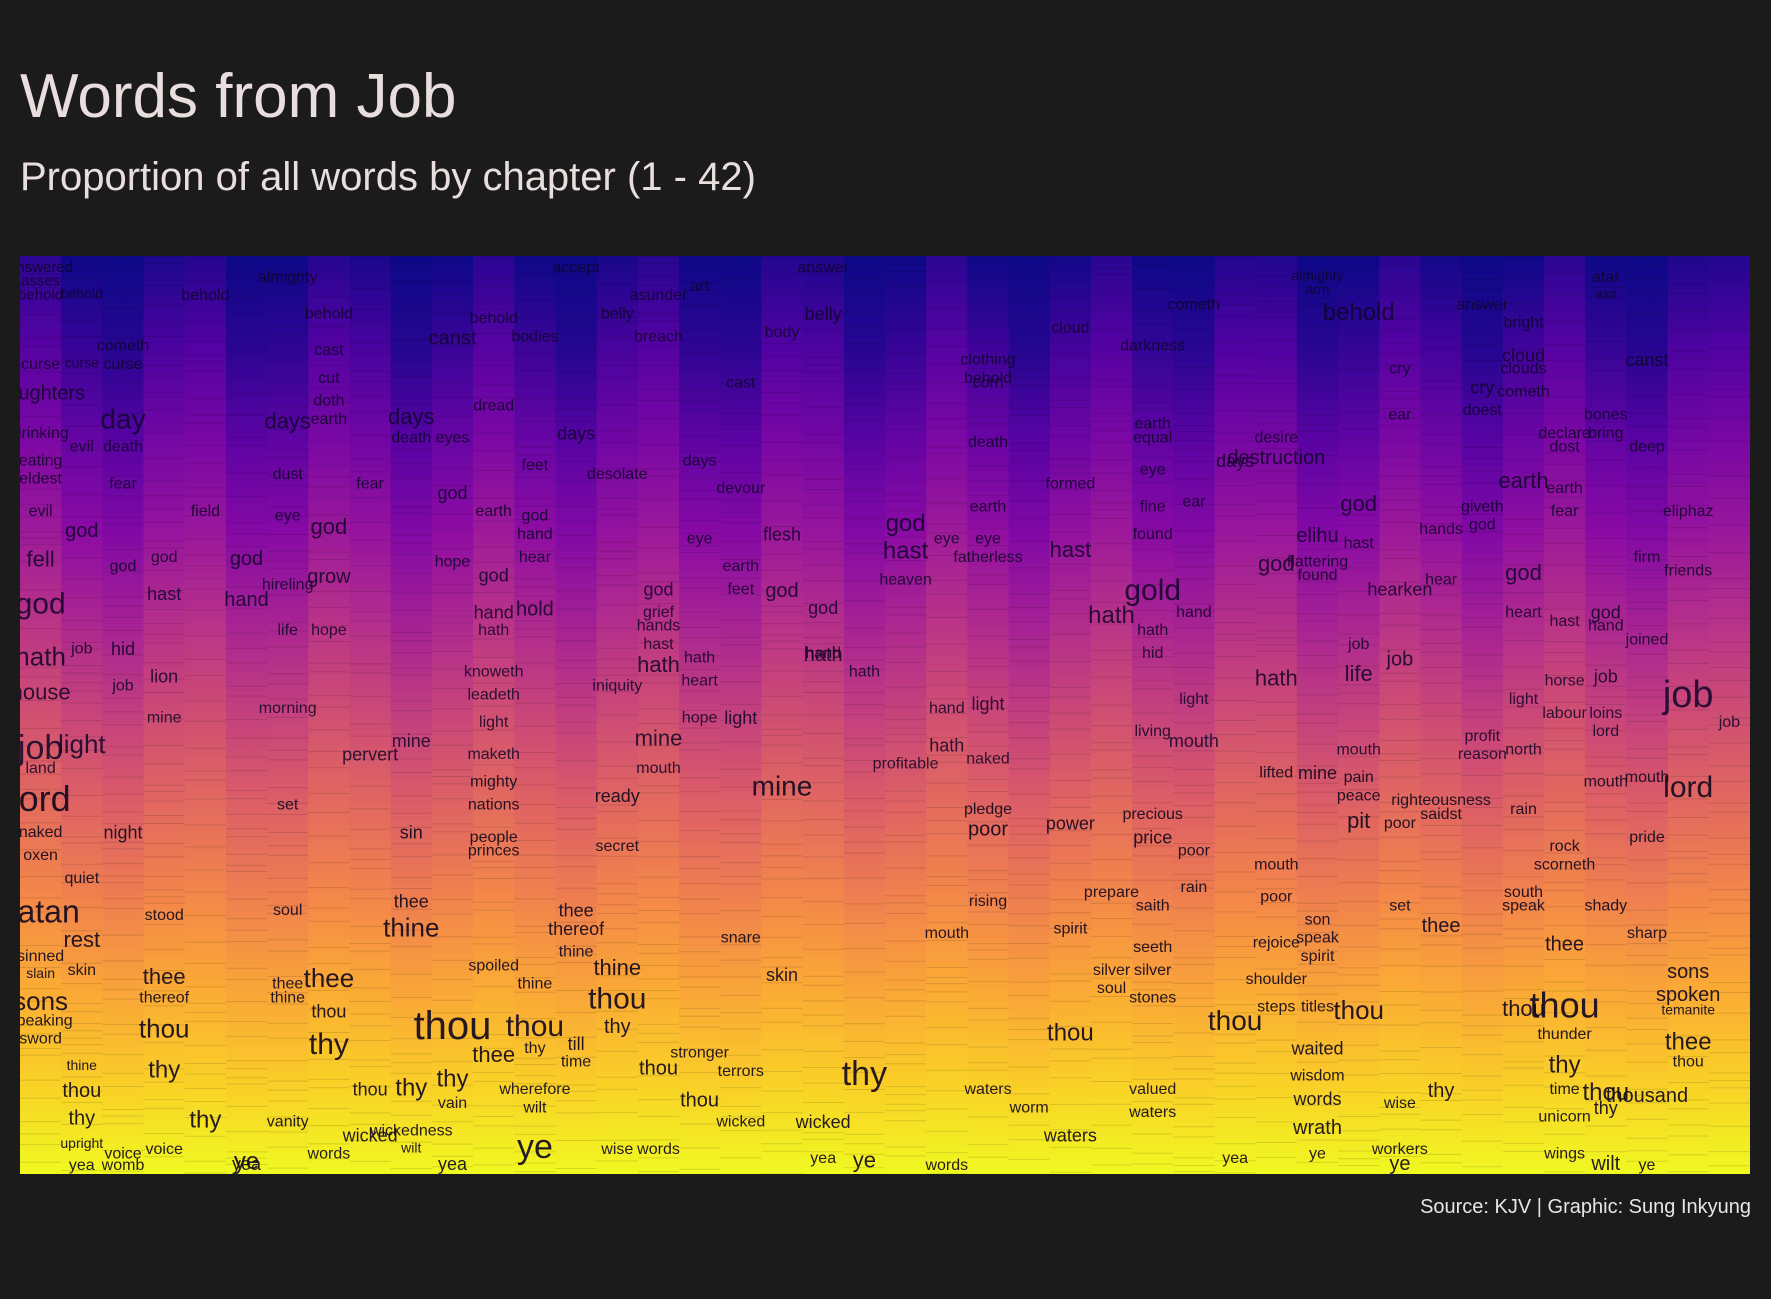 Image resolution: width=1771 pixels, height=1299 pixels. I want to click on word-label: nations, so click(494, 805).